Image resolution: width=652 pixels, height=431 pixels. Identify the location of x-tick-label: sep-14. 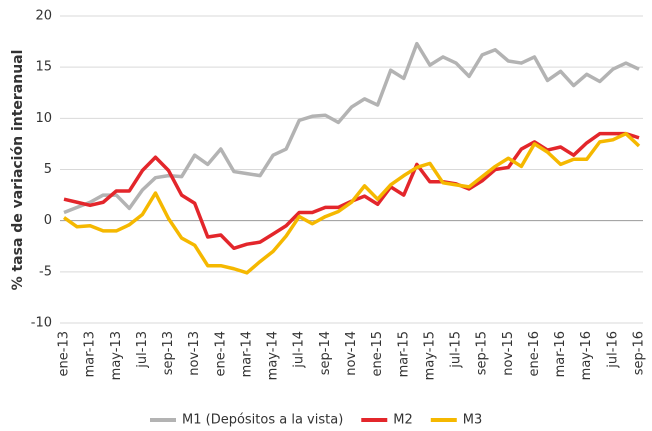
(325, 353).